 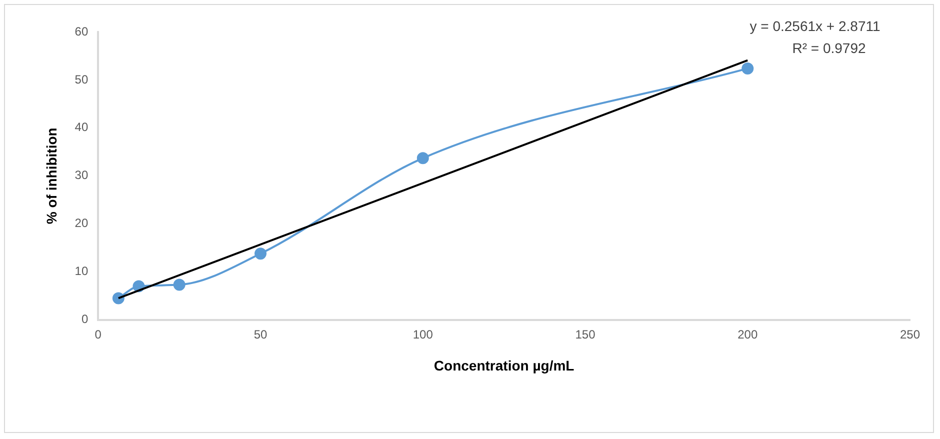 I want to click on y-tick-label: 20, so click(x=81, y=223).